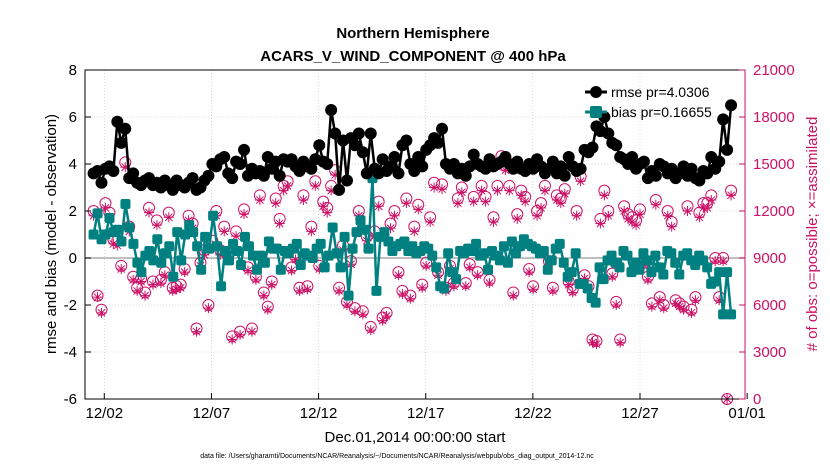 This screenshot has width=830, height=470. I want to click on x-tick-label: 12/07, so click(212, 413).